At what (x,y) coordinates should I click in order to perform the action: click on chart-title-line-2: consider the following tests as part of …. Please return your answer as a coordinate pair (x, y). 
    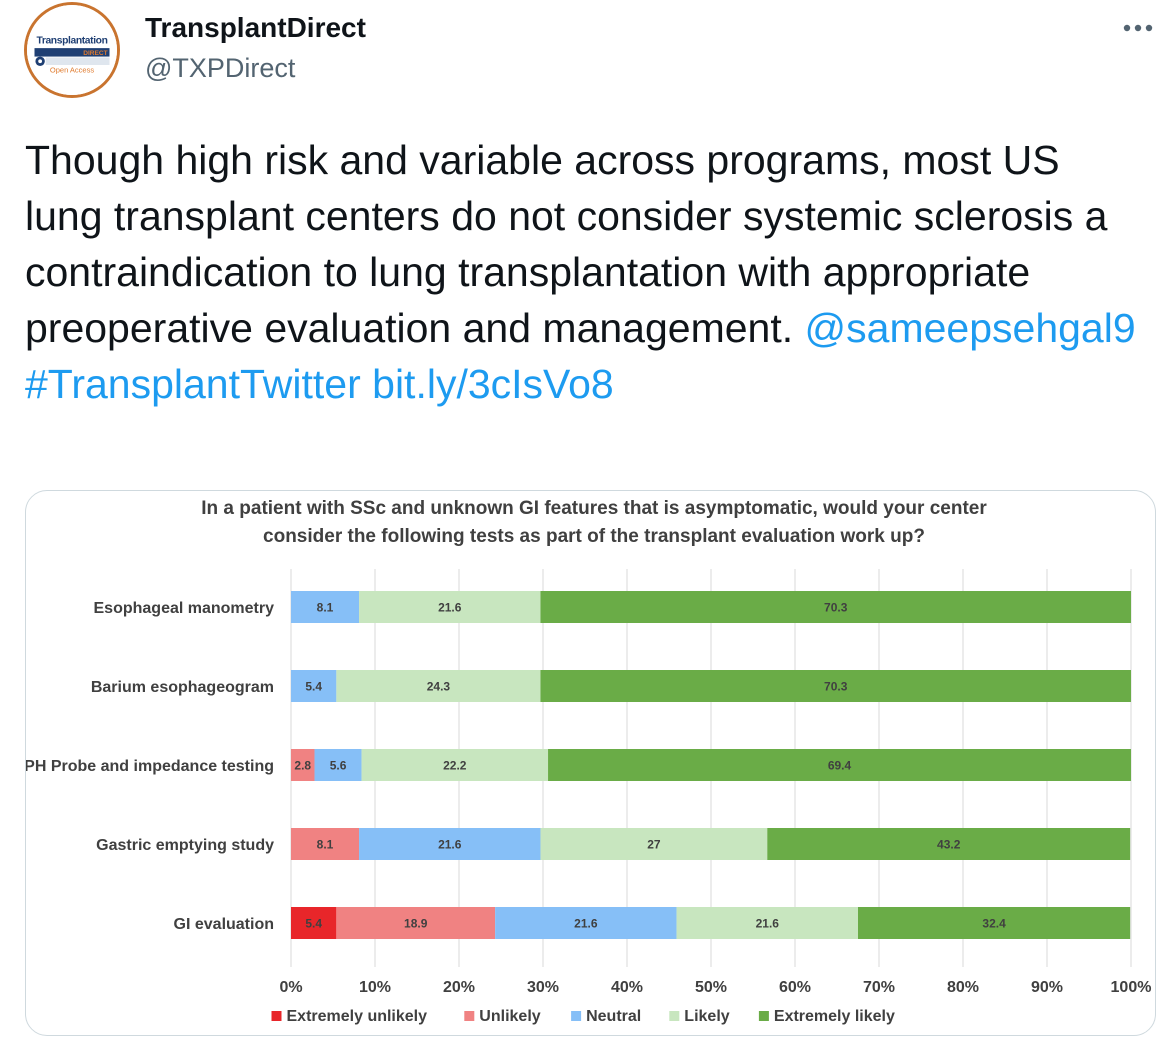
    Looking at the image, I should click on (594, 536).